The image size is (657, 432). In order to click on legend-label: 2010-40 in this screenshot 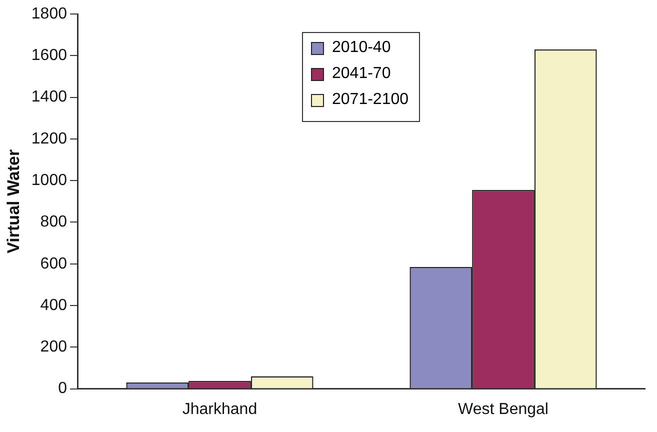, I will do `click(361, 48)`.